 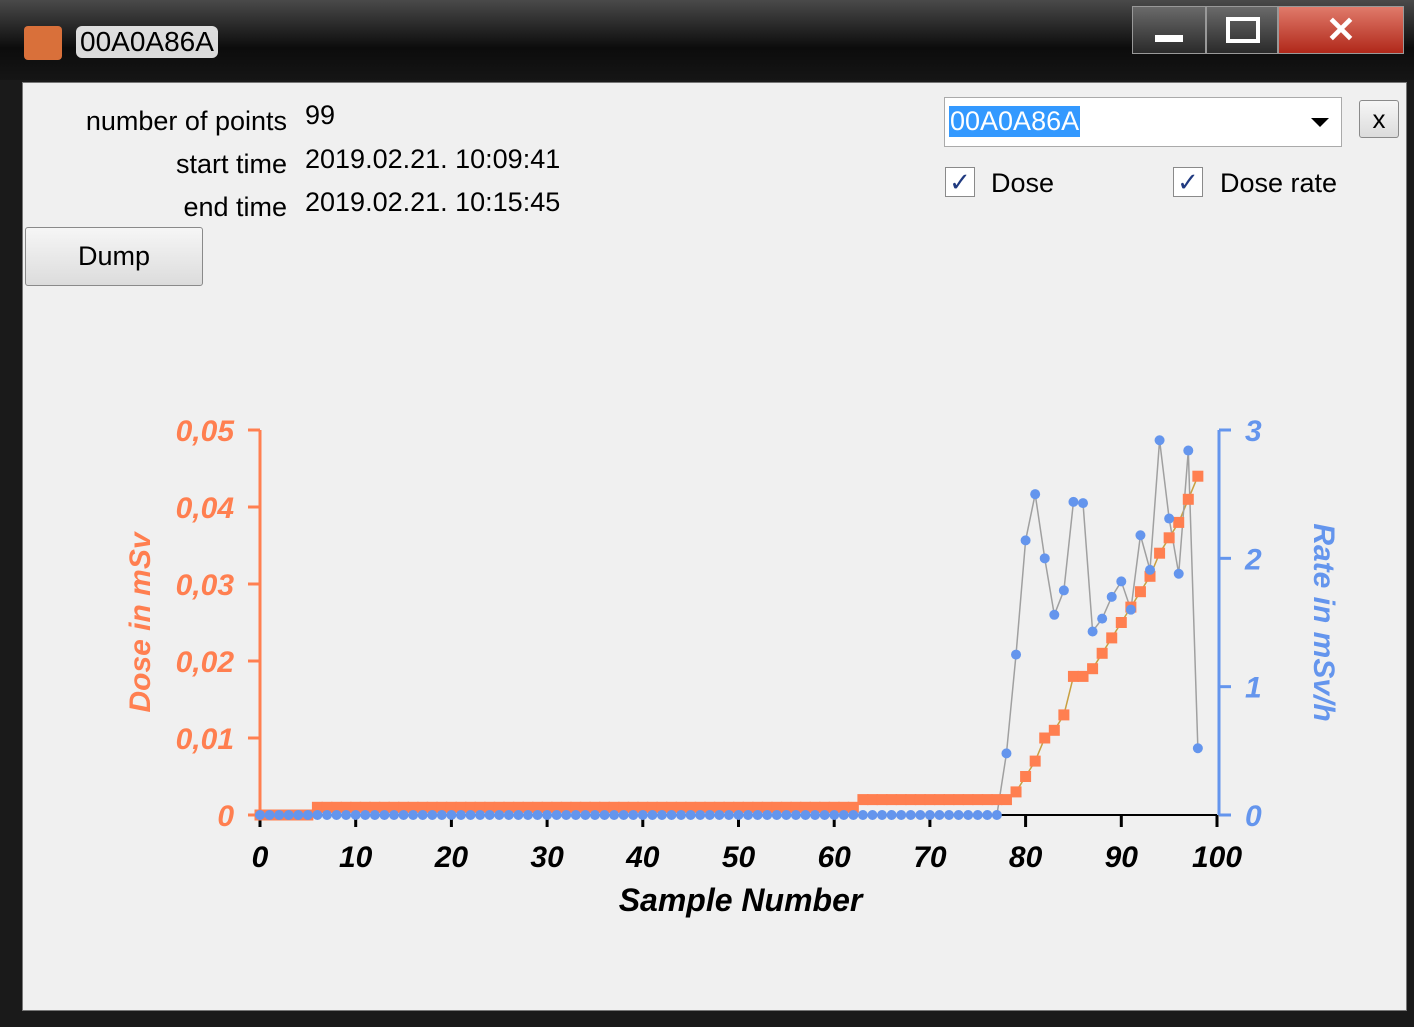 I want to click on y-tick-label: 0,01, so click(x=205, y=739).